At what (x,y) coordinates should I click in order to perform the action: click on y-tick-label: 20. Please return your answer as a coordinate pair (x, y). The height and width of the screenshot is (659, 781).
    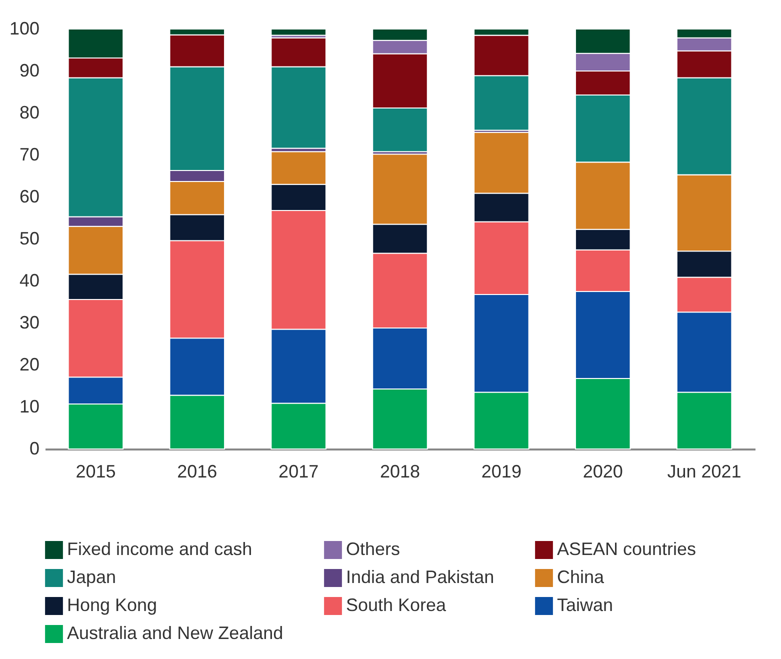
    Looking at the image, I should click on (29, 364).